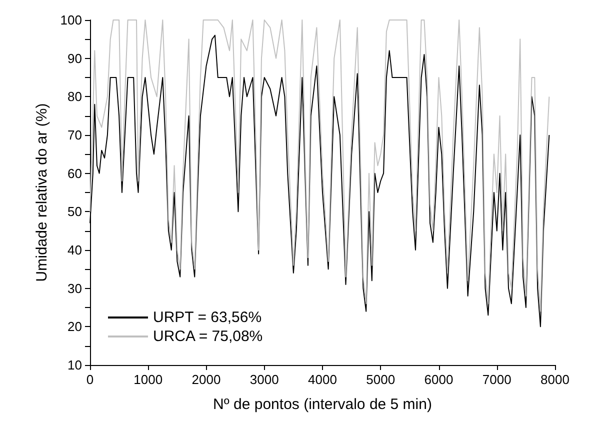  I want to click on y-tick-label: 100, so click(71, 20).